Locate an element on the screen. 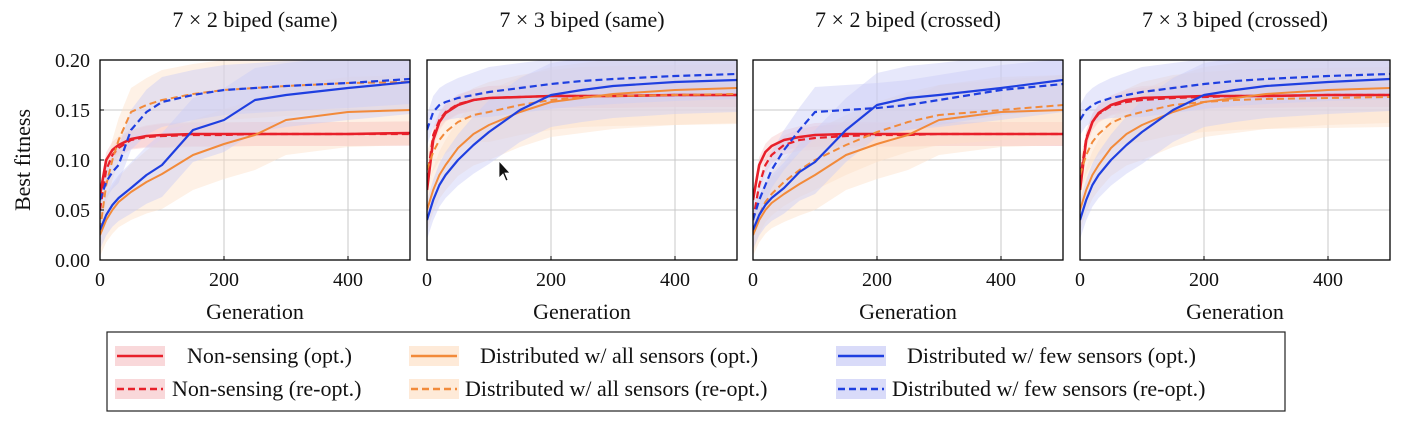 This screenshot has height=429, width=1402. panel-title: 7 × 2 biped (same) is located at coordinates (254, 19).